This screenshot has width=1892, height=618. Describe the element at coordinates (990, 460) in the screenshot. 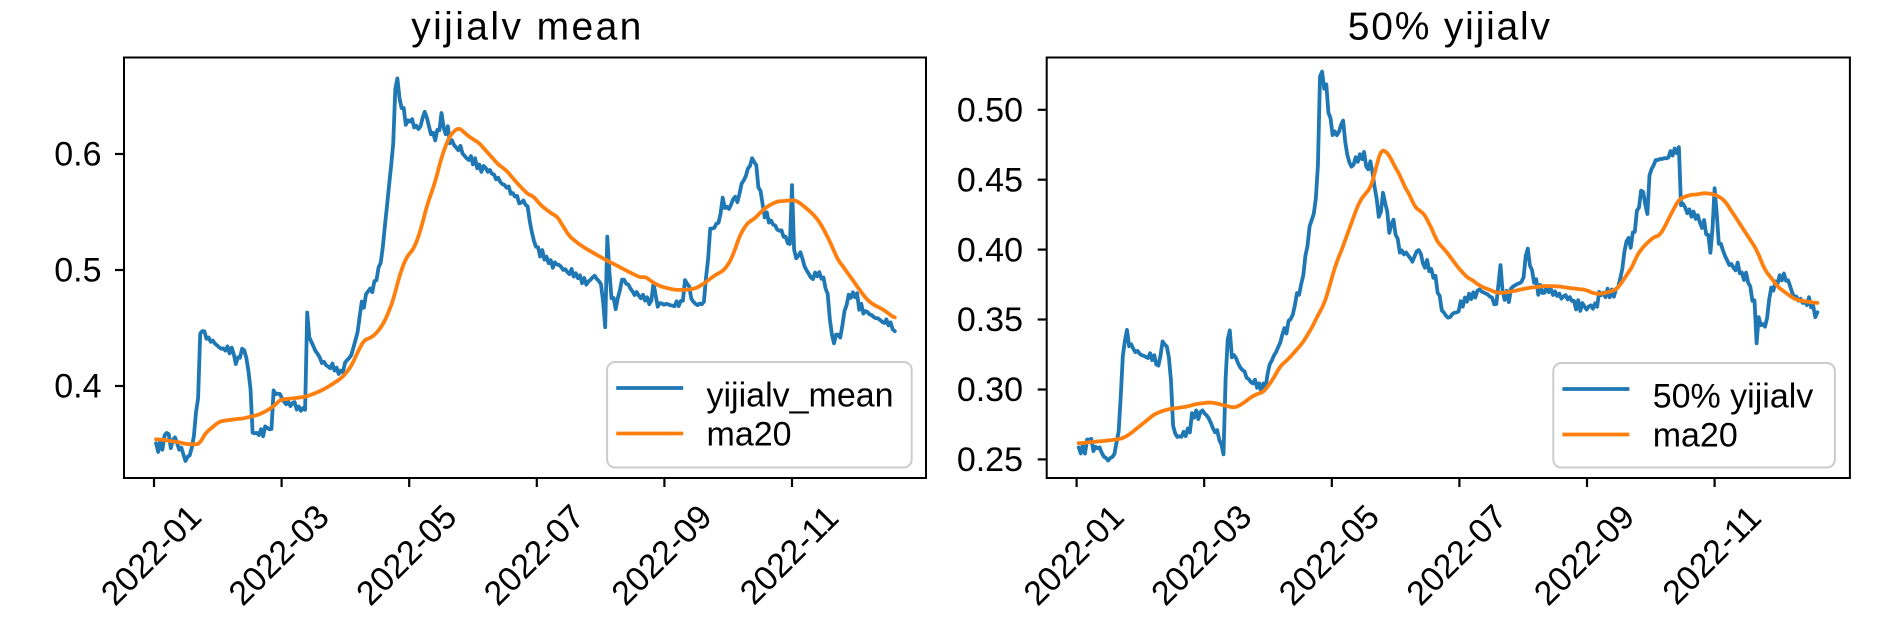

I see `svg-text: 0.25` at that location.